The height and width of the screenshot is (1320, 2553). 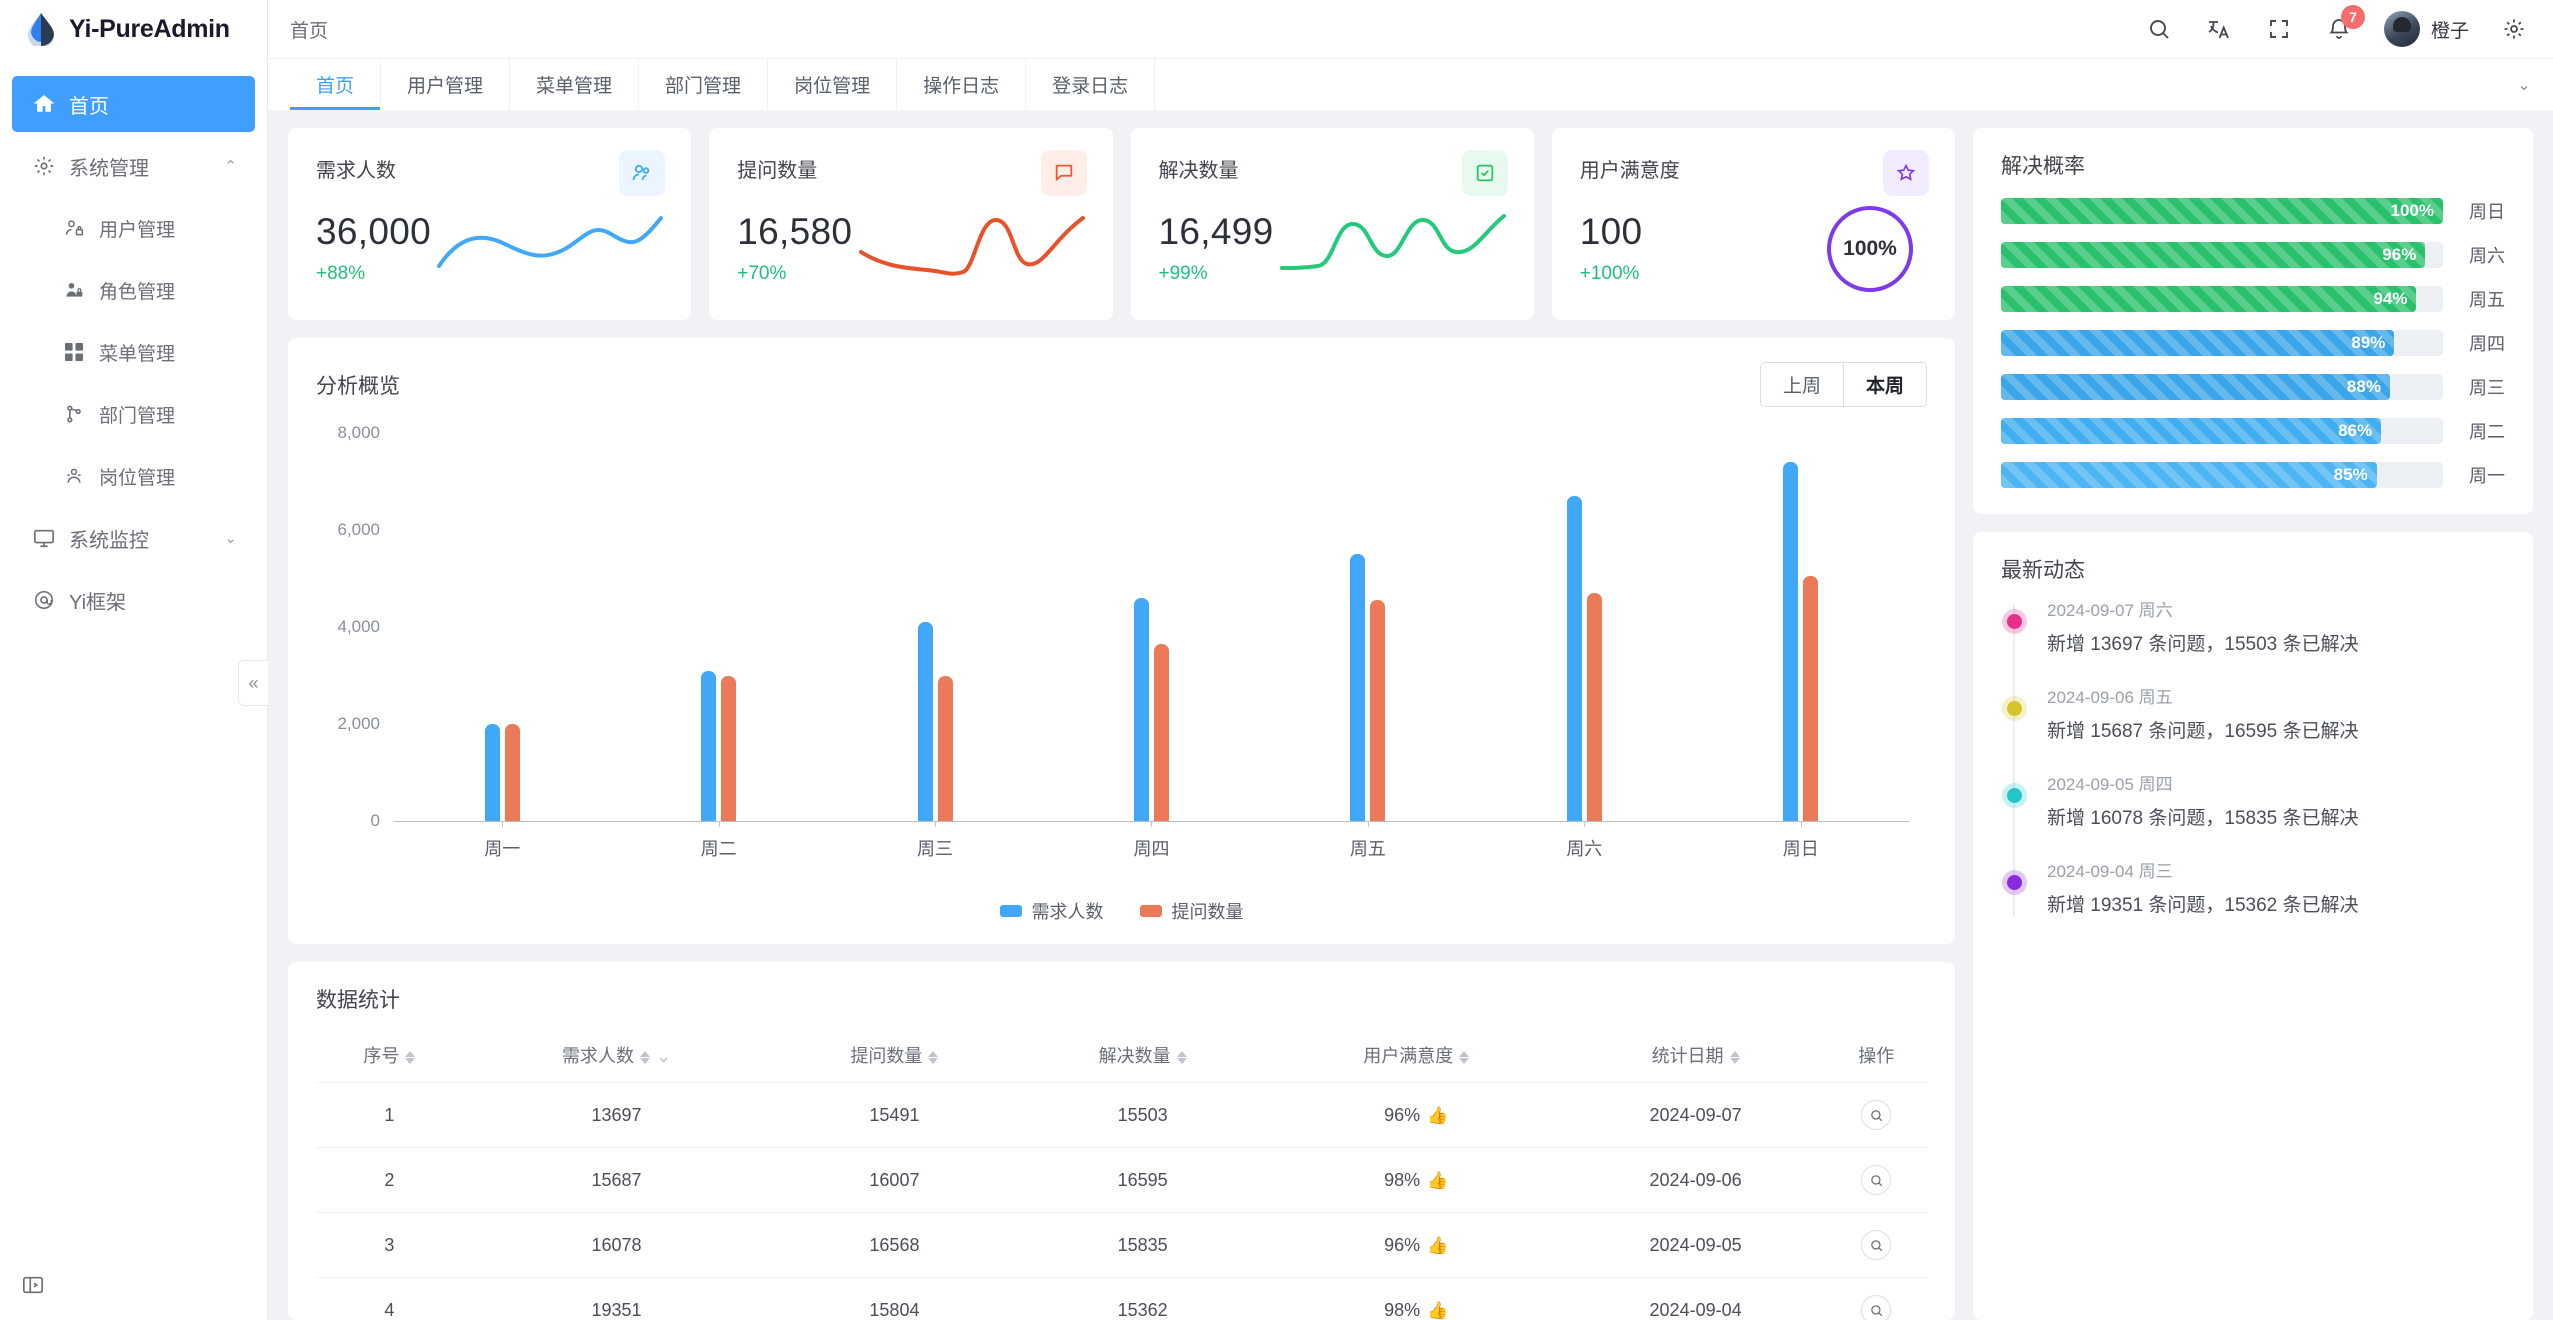 I want to click on timeline-item: 2024-09-04 周三 新增 19351 条问题，15362 条已解决, so click(x=2253, y=887).